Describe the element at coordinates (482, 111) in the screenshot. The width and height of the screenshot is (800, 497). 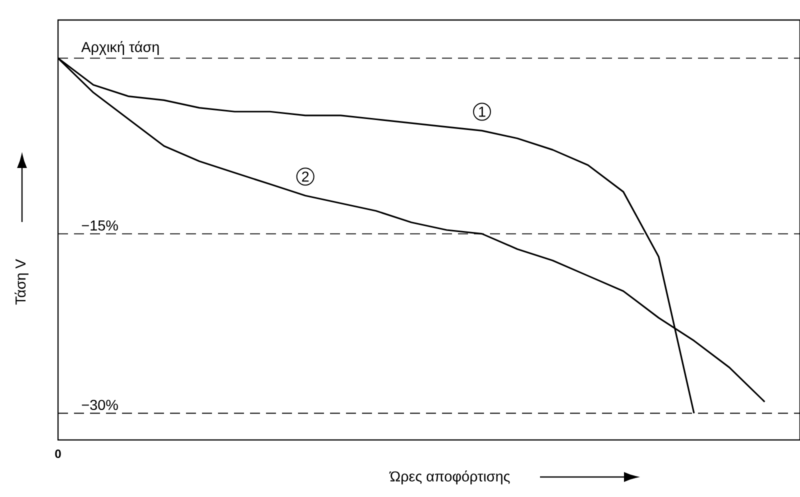
I see `series-label: 1` at that location.